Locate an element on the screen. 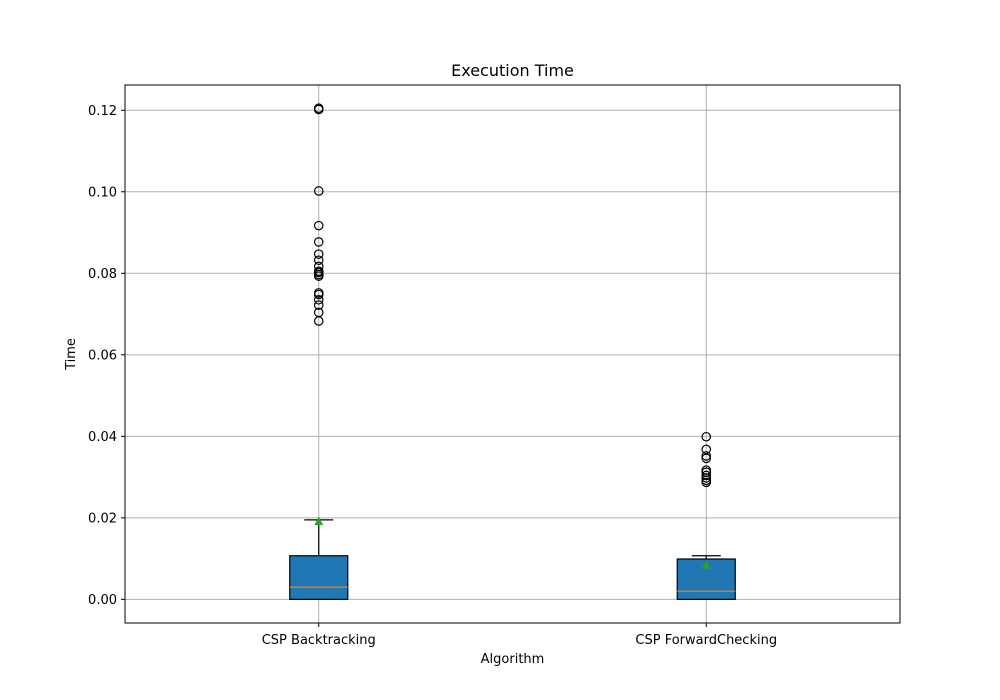 This screenshot has width=1000, height=700. y-axis-title: Time is located at coordinates (71, 354).